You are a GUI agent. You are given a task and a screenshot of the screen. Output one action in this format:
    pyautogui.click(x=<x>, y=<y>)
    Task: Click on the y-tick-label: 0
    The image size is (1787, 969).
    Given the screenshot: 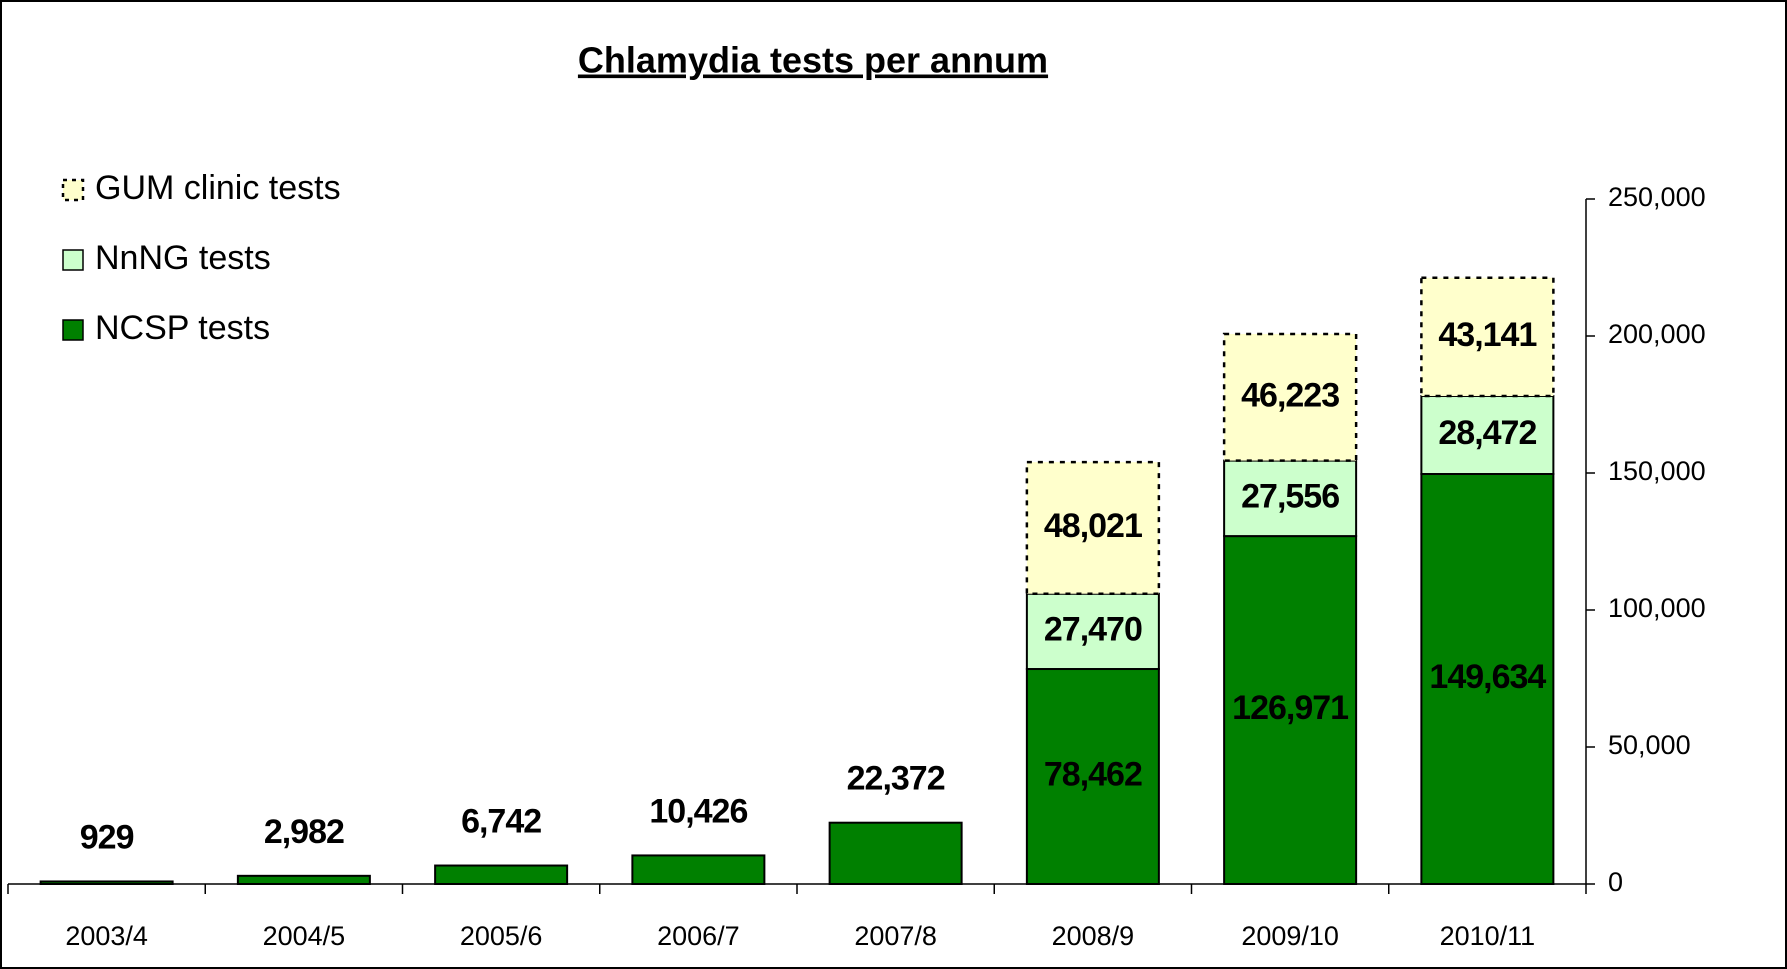 What is the action you would take?
    pyautogui.click(x=1615, y=882)
    